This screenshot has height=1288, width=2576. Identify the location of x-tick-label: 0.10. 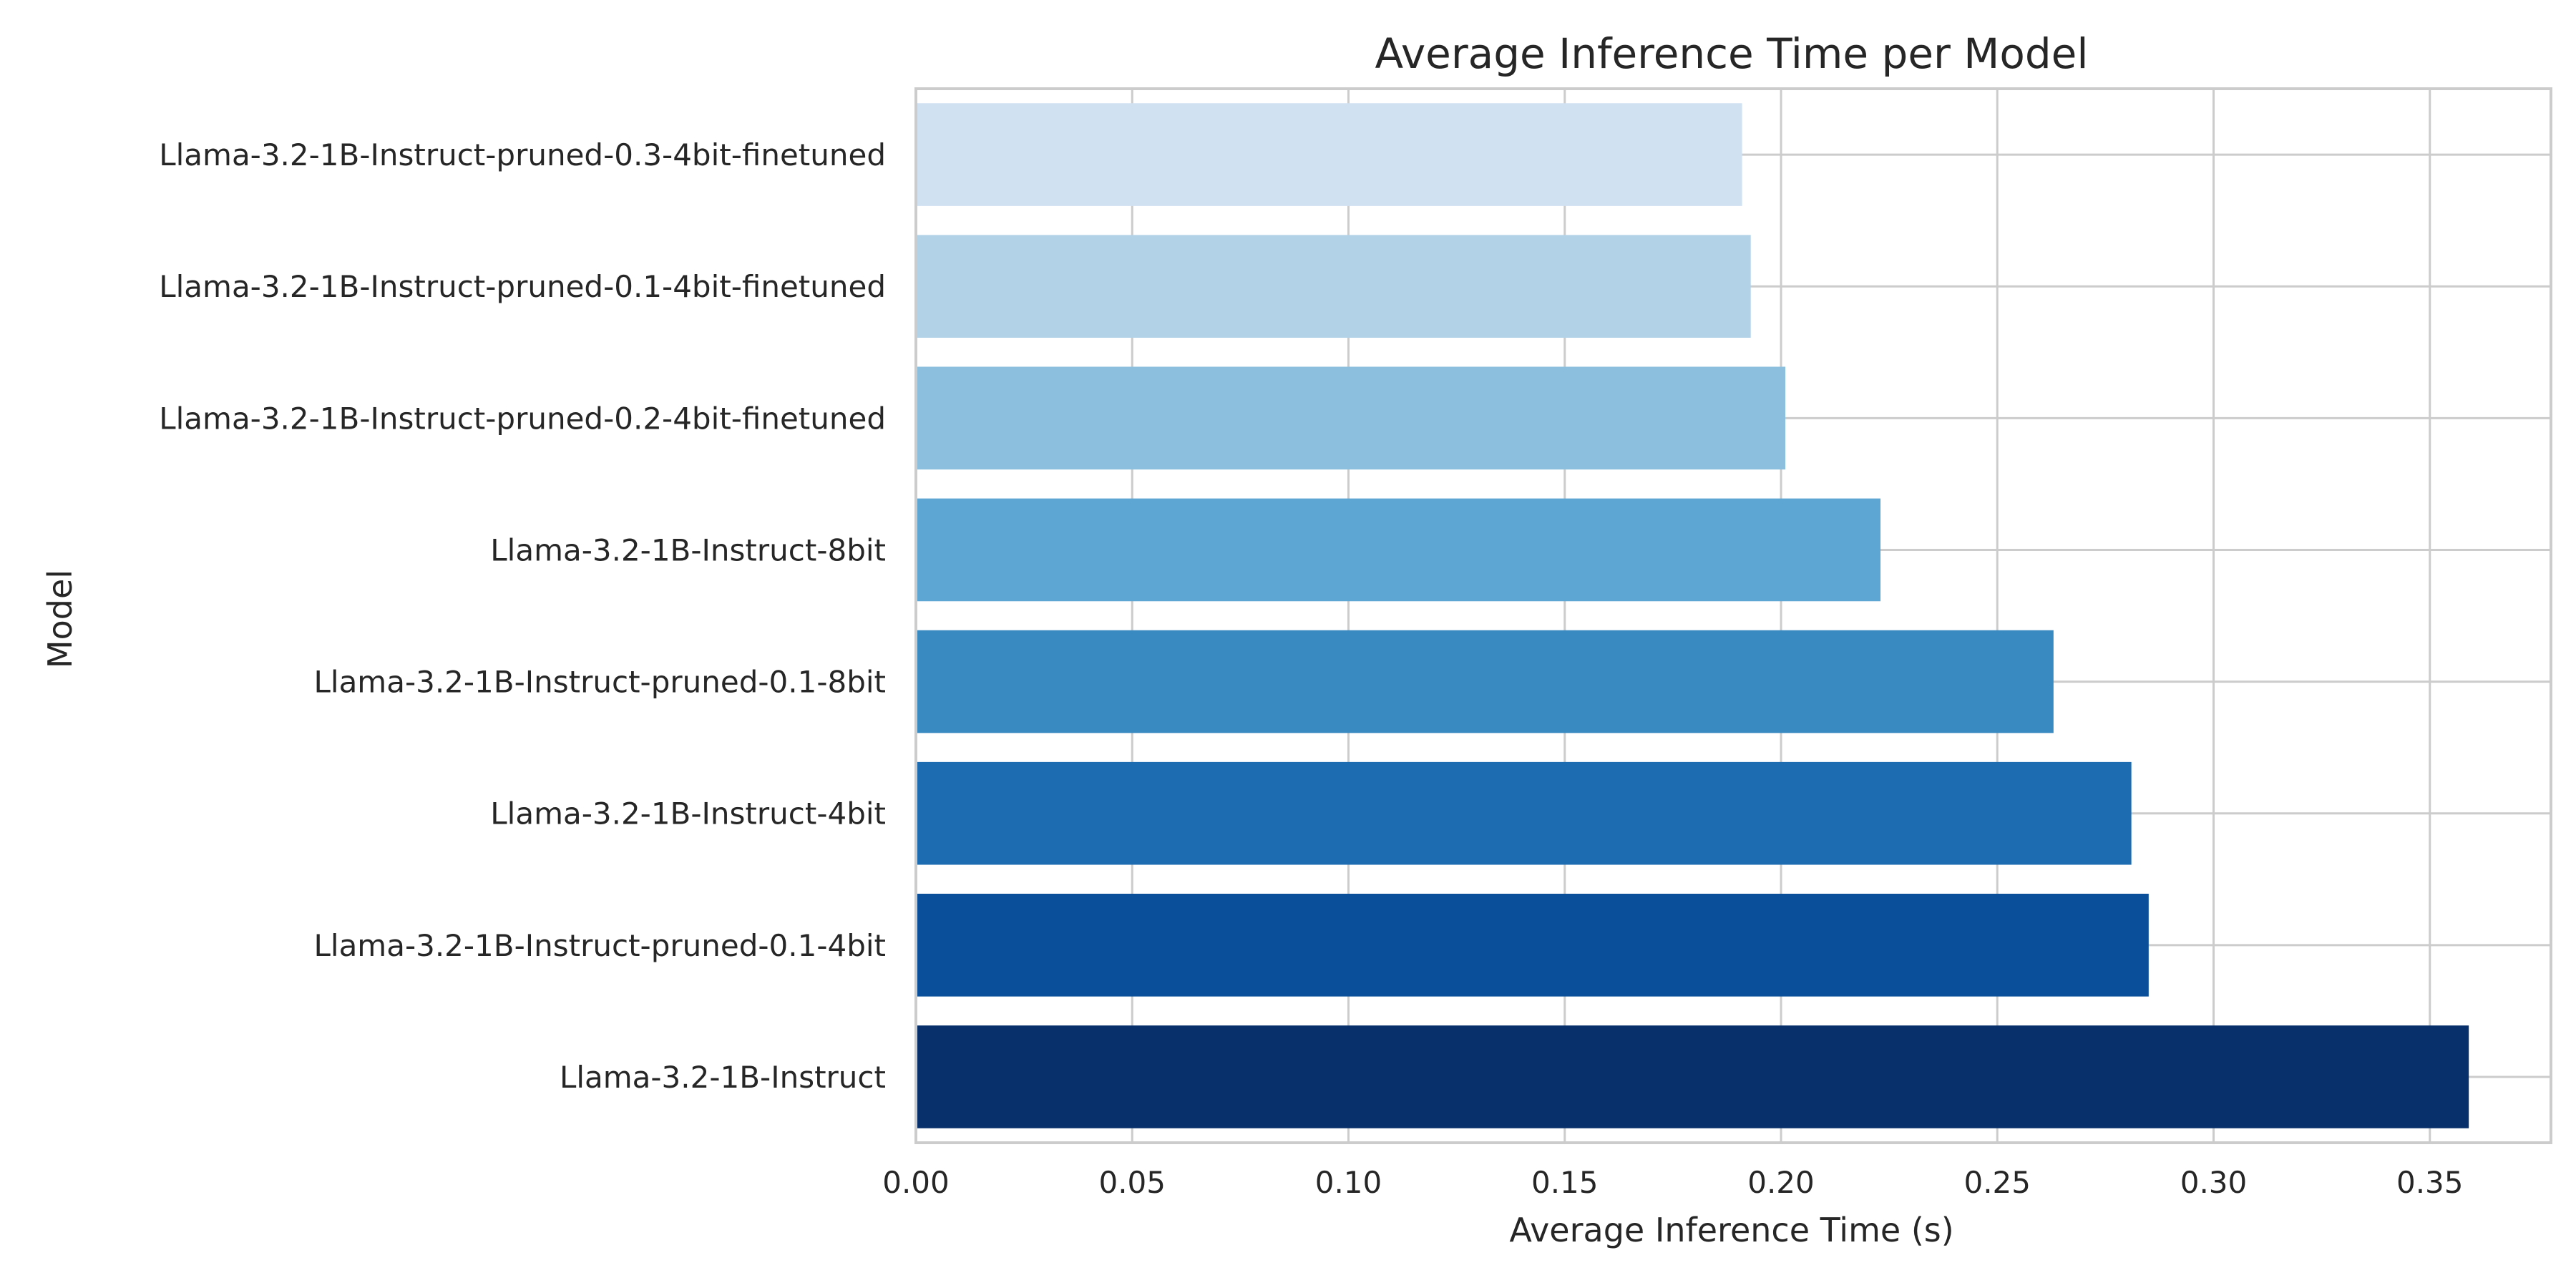
(1348, 1182).